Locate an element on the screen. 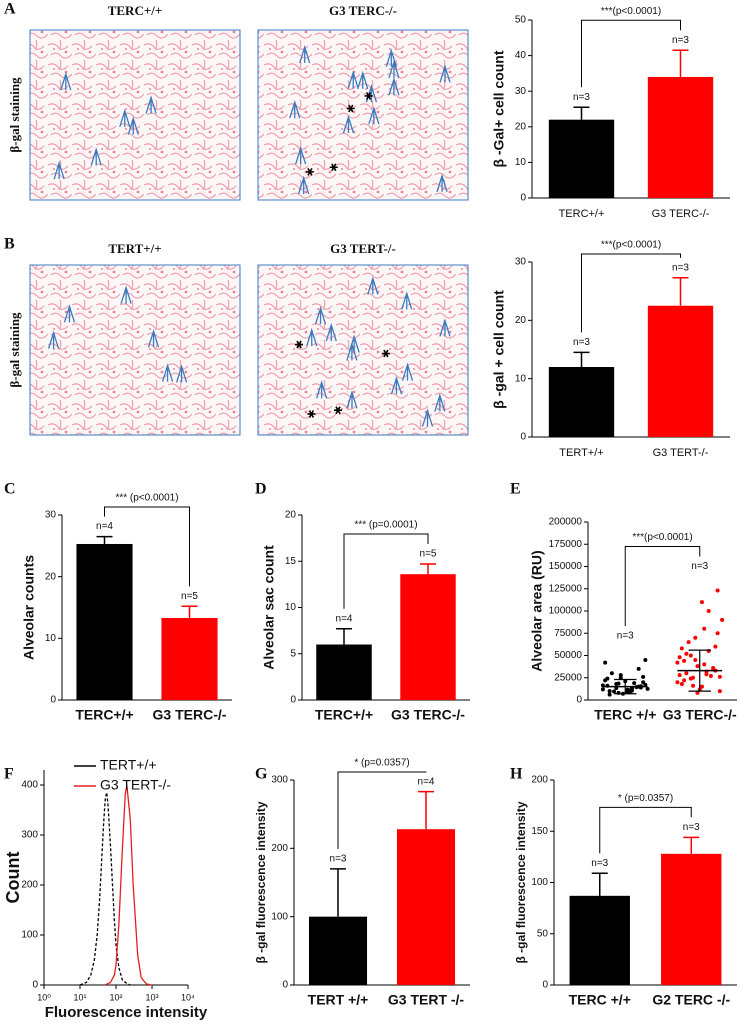  y-tick-label: 5 is located at coordinates (293, 653).